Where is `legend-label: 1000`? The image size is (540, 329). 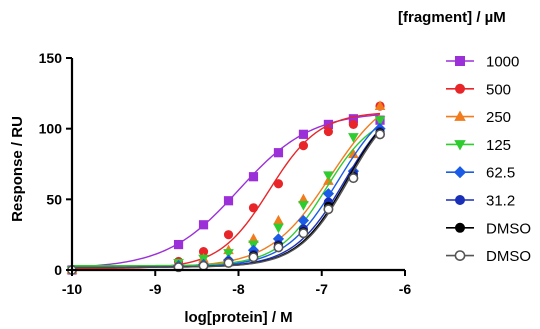 legend-label: 1000 is located at coordinates (502, 62).